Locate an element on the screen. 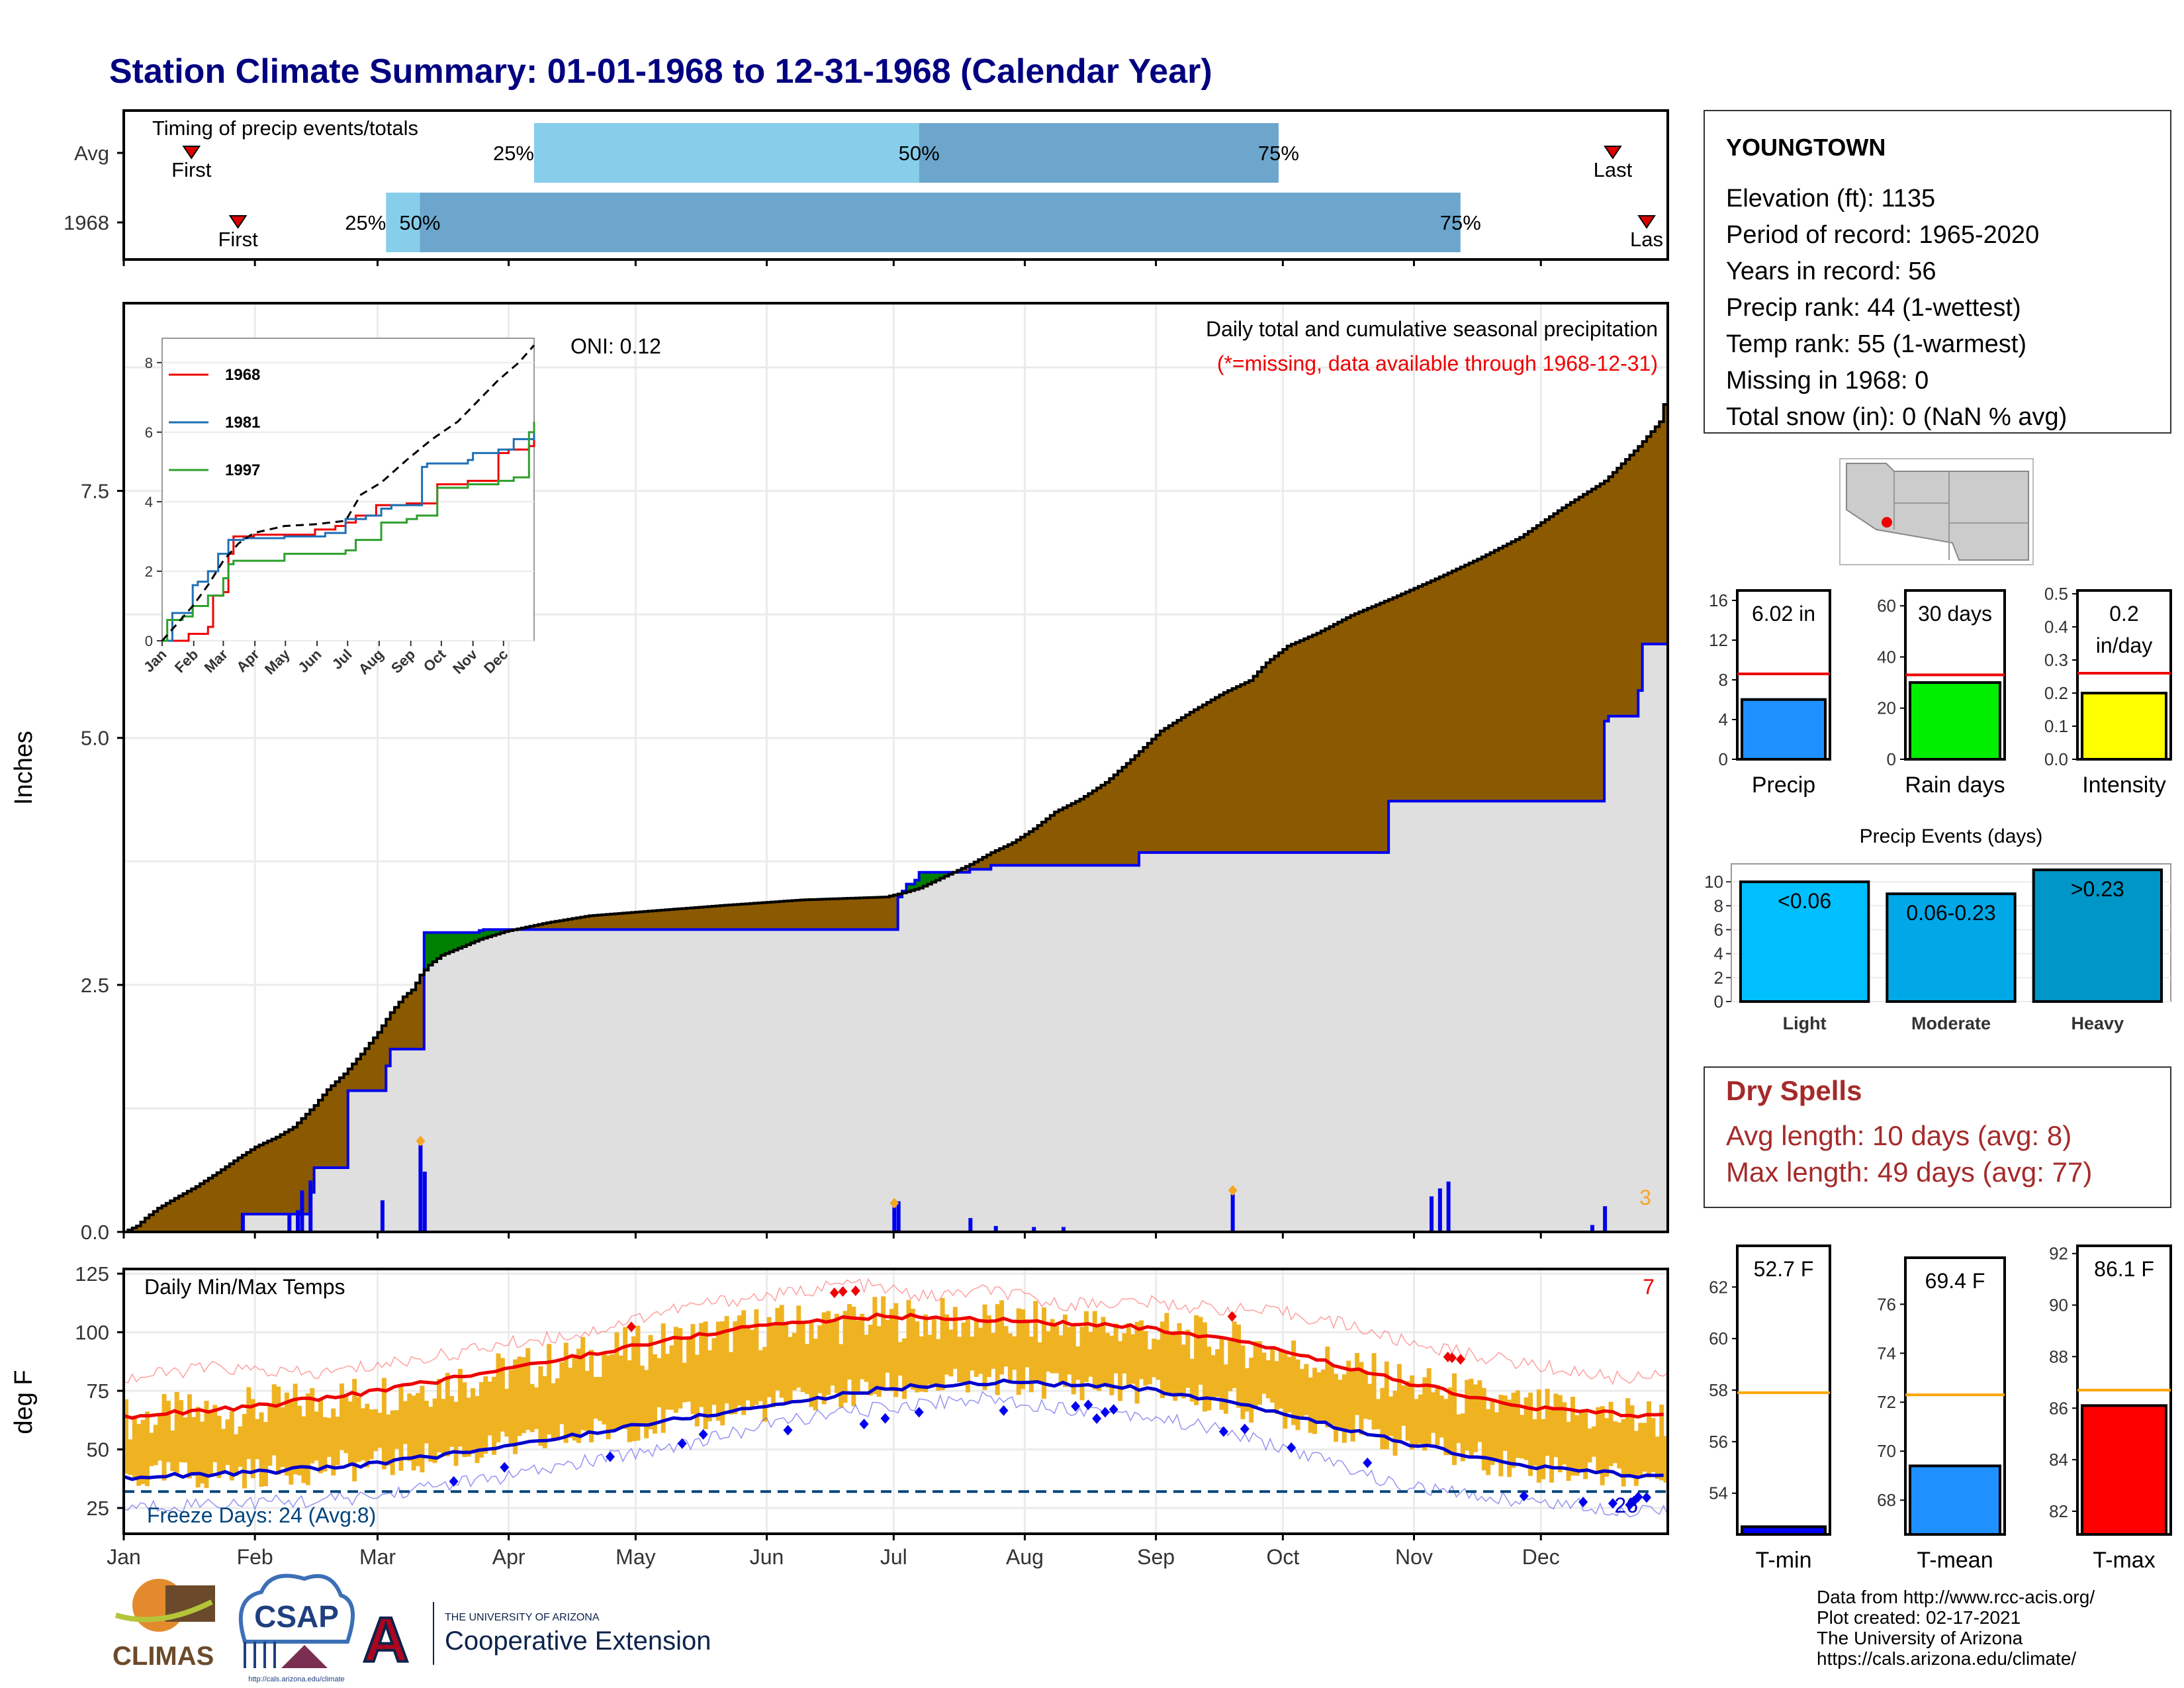 This screenshot has height=1688, width=2184. events-category-label: Moderate is located at coordinates (1951, 1023).